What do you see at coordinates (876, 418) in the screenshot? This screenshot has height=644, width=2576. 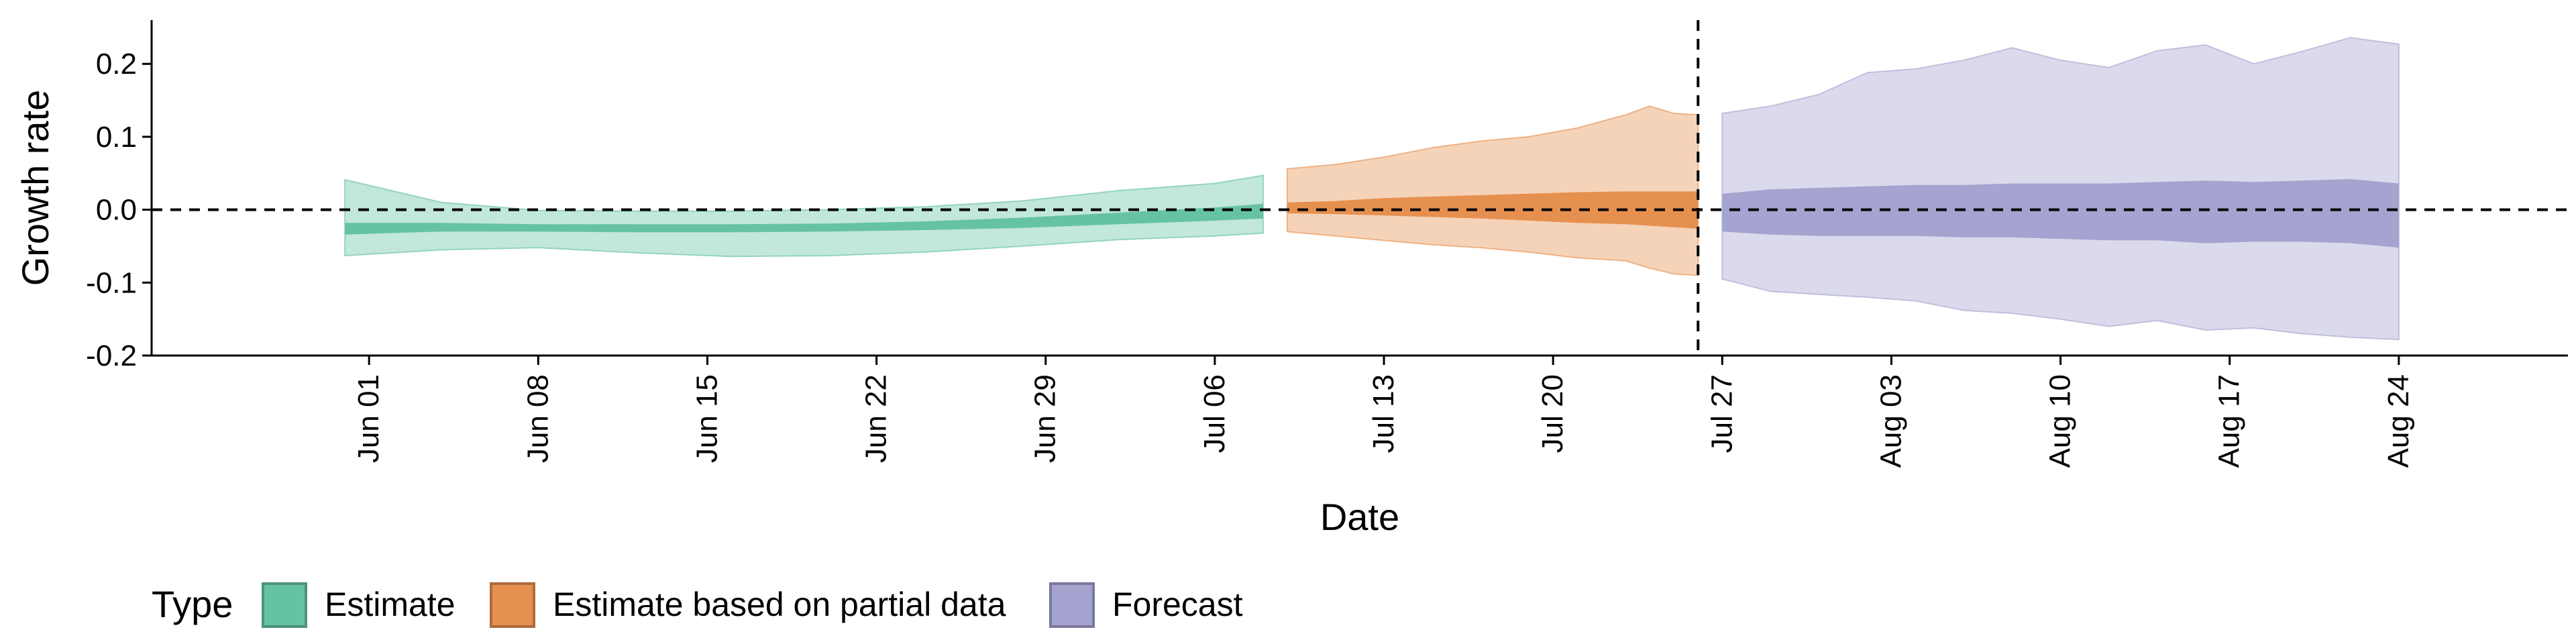 I see `x-tick-label: Jun 22` at bounding box center [876, 418].